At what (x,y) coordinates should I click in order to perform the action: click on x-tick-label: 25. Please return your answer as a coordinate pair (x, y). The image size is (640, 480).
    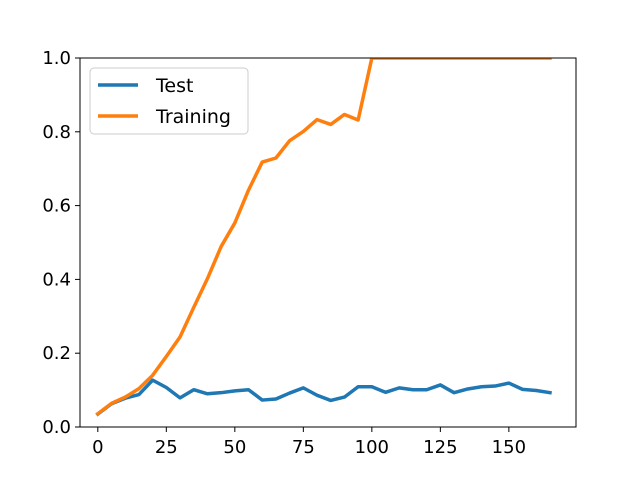
    Looking at the image, I should click on (166, 447).